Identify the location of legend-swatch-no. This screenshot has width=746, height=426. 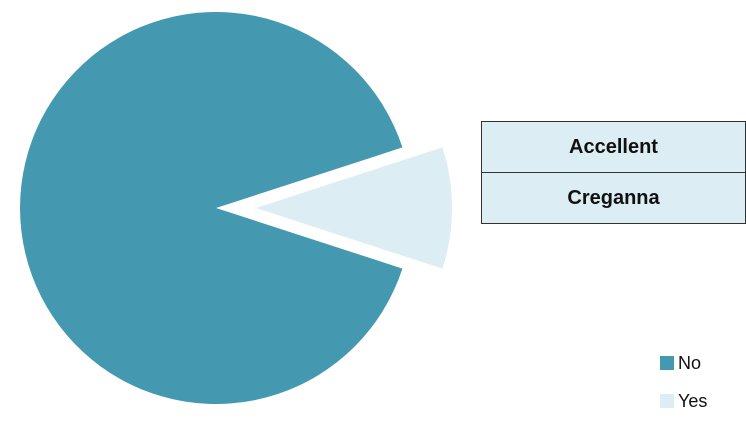
(667, 363).